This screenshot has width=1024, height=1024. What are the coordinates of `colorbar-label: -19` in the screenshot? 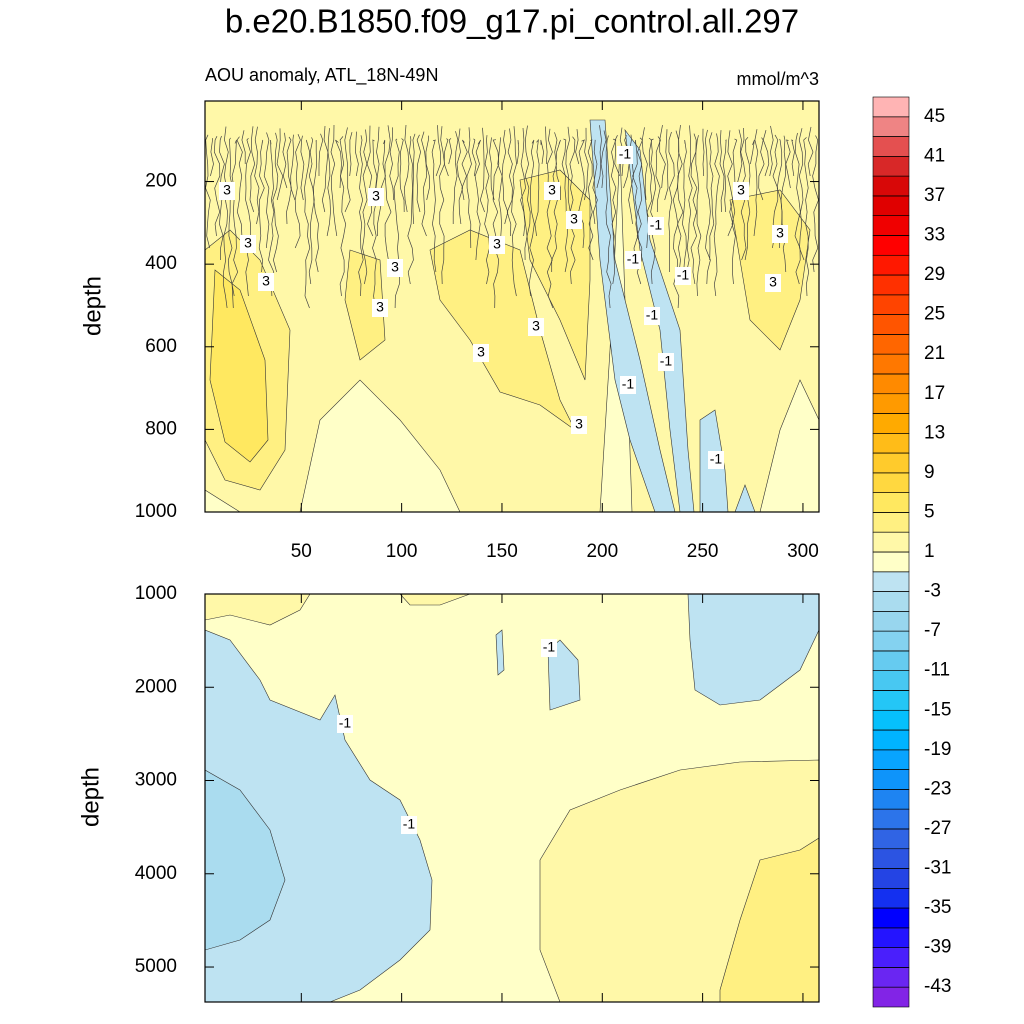 It's located at (937, 749).